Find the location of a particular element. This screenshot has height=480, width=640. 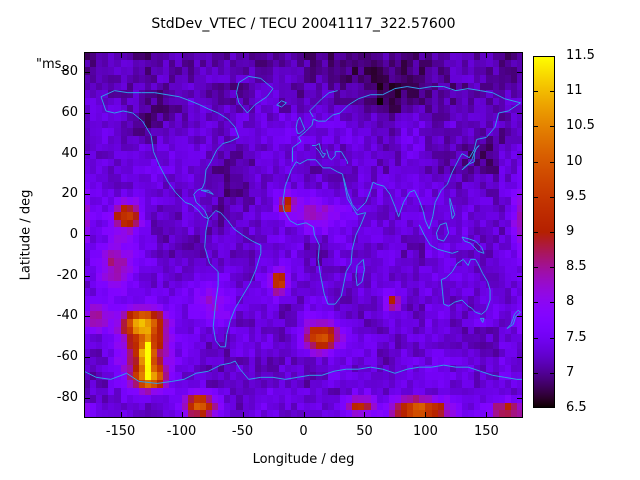

x-tick-label: -150 is located at coordinates (120, 431).